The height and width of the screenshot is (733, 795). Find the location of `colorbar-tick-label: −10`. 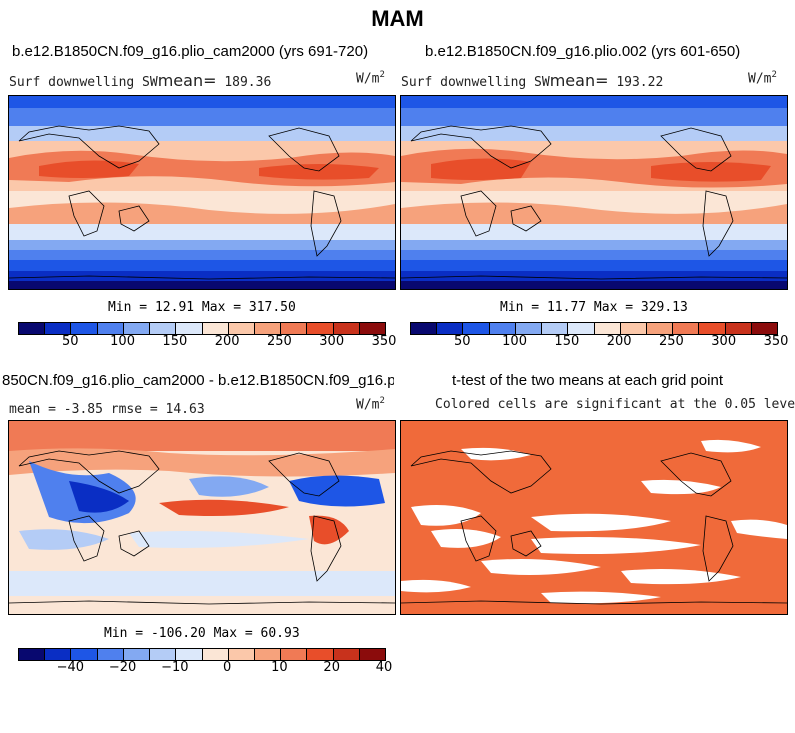

colorbar-tick-label: −10 is located at coordinates (175, 667).